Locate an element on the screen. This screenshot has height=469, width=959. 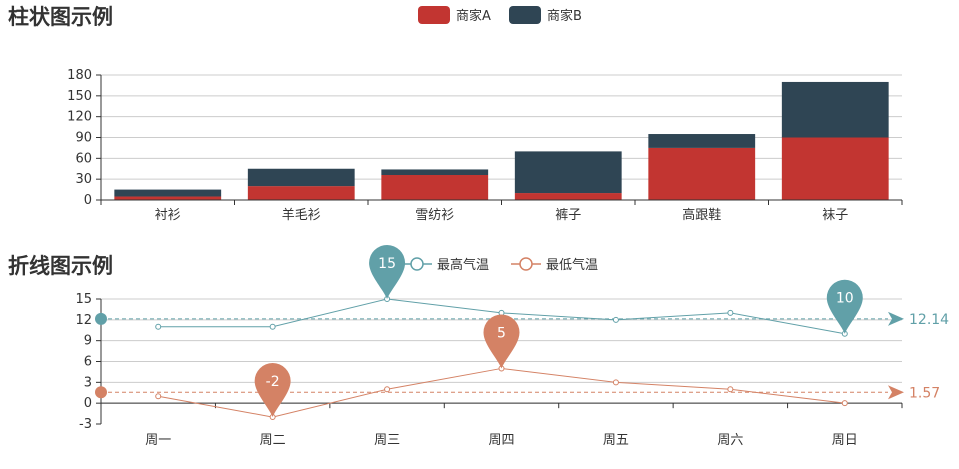
line-x-tick-label: 周一 is located at coordinates (158, 440).